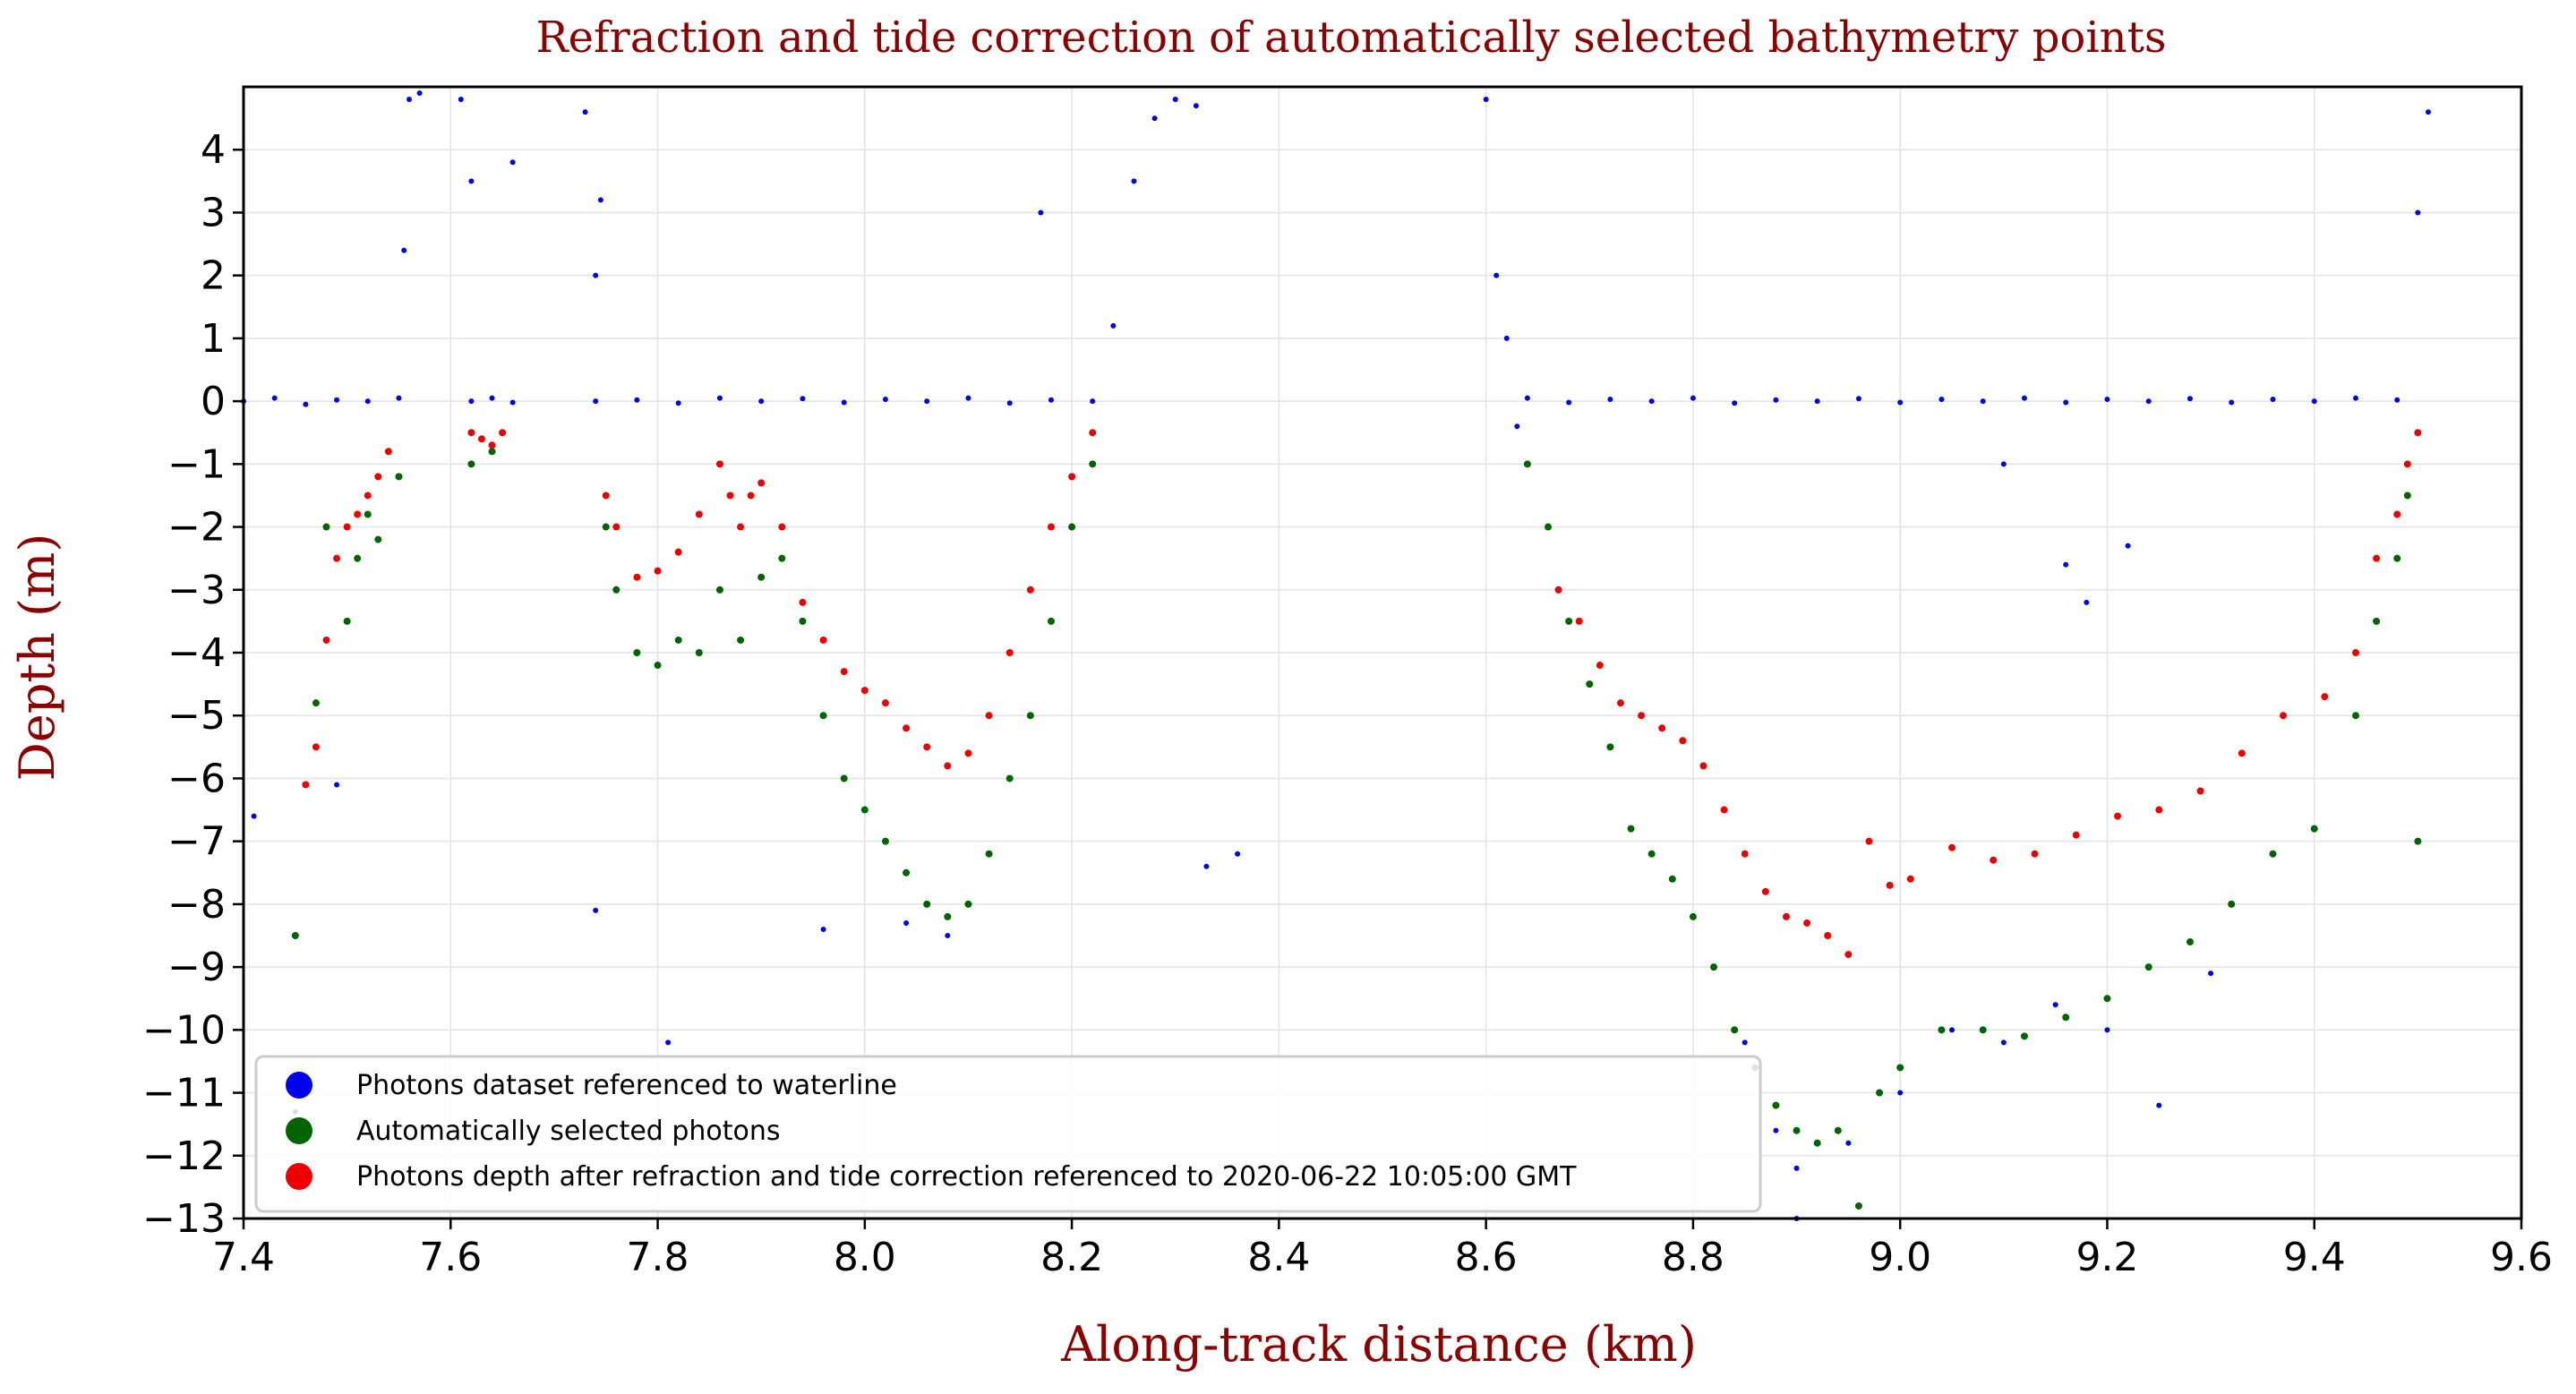 The image size is (2576, 1394). What do you see at coordinates (213, 212) in the screenshot?
I see `y-tick-label: 3` at bounding box center [213, 212].